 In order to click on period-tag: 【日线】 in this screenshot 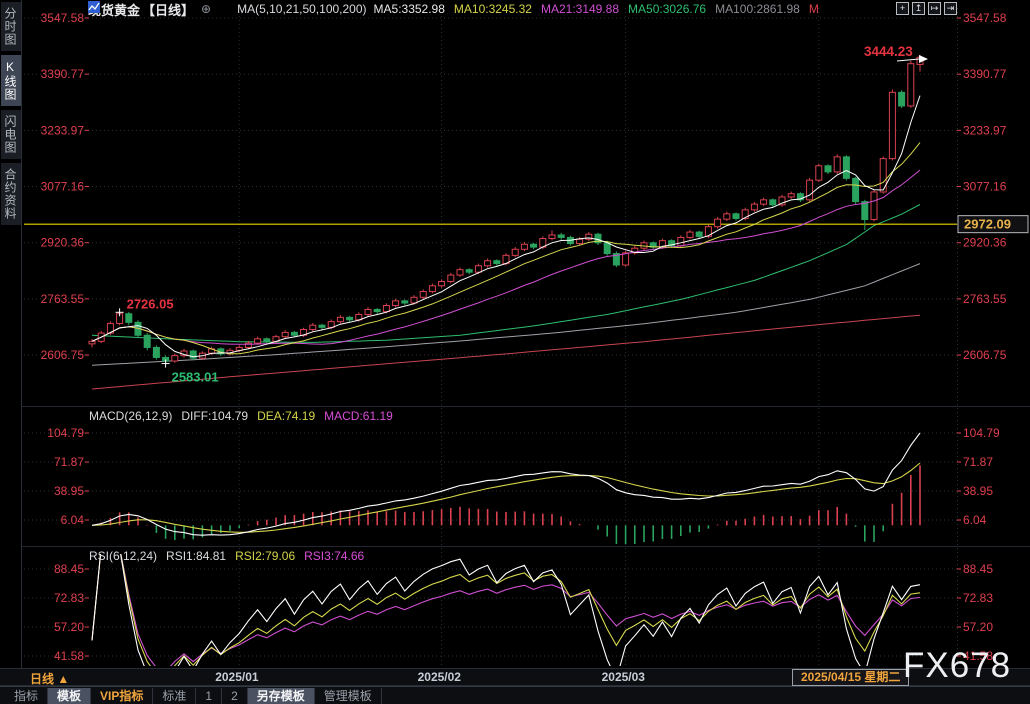, I will do `click(168, 10)`.